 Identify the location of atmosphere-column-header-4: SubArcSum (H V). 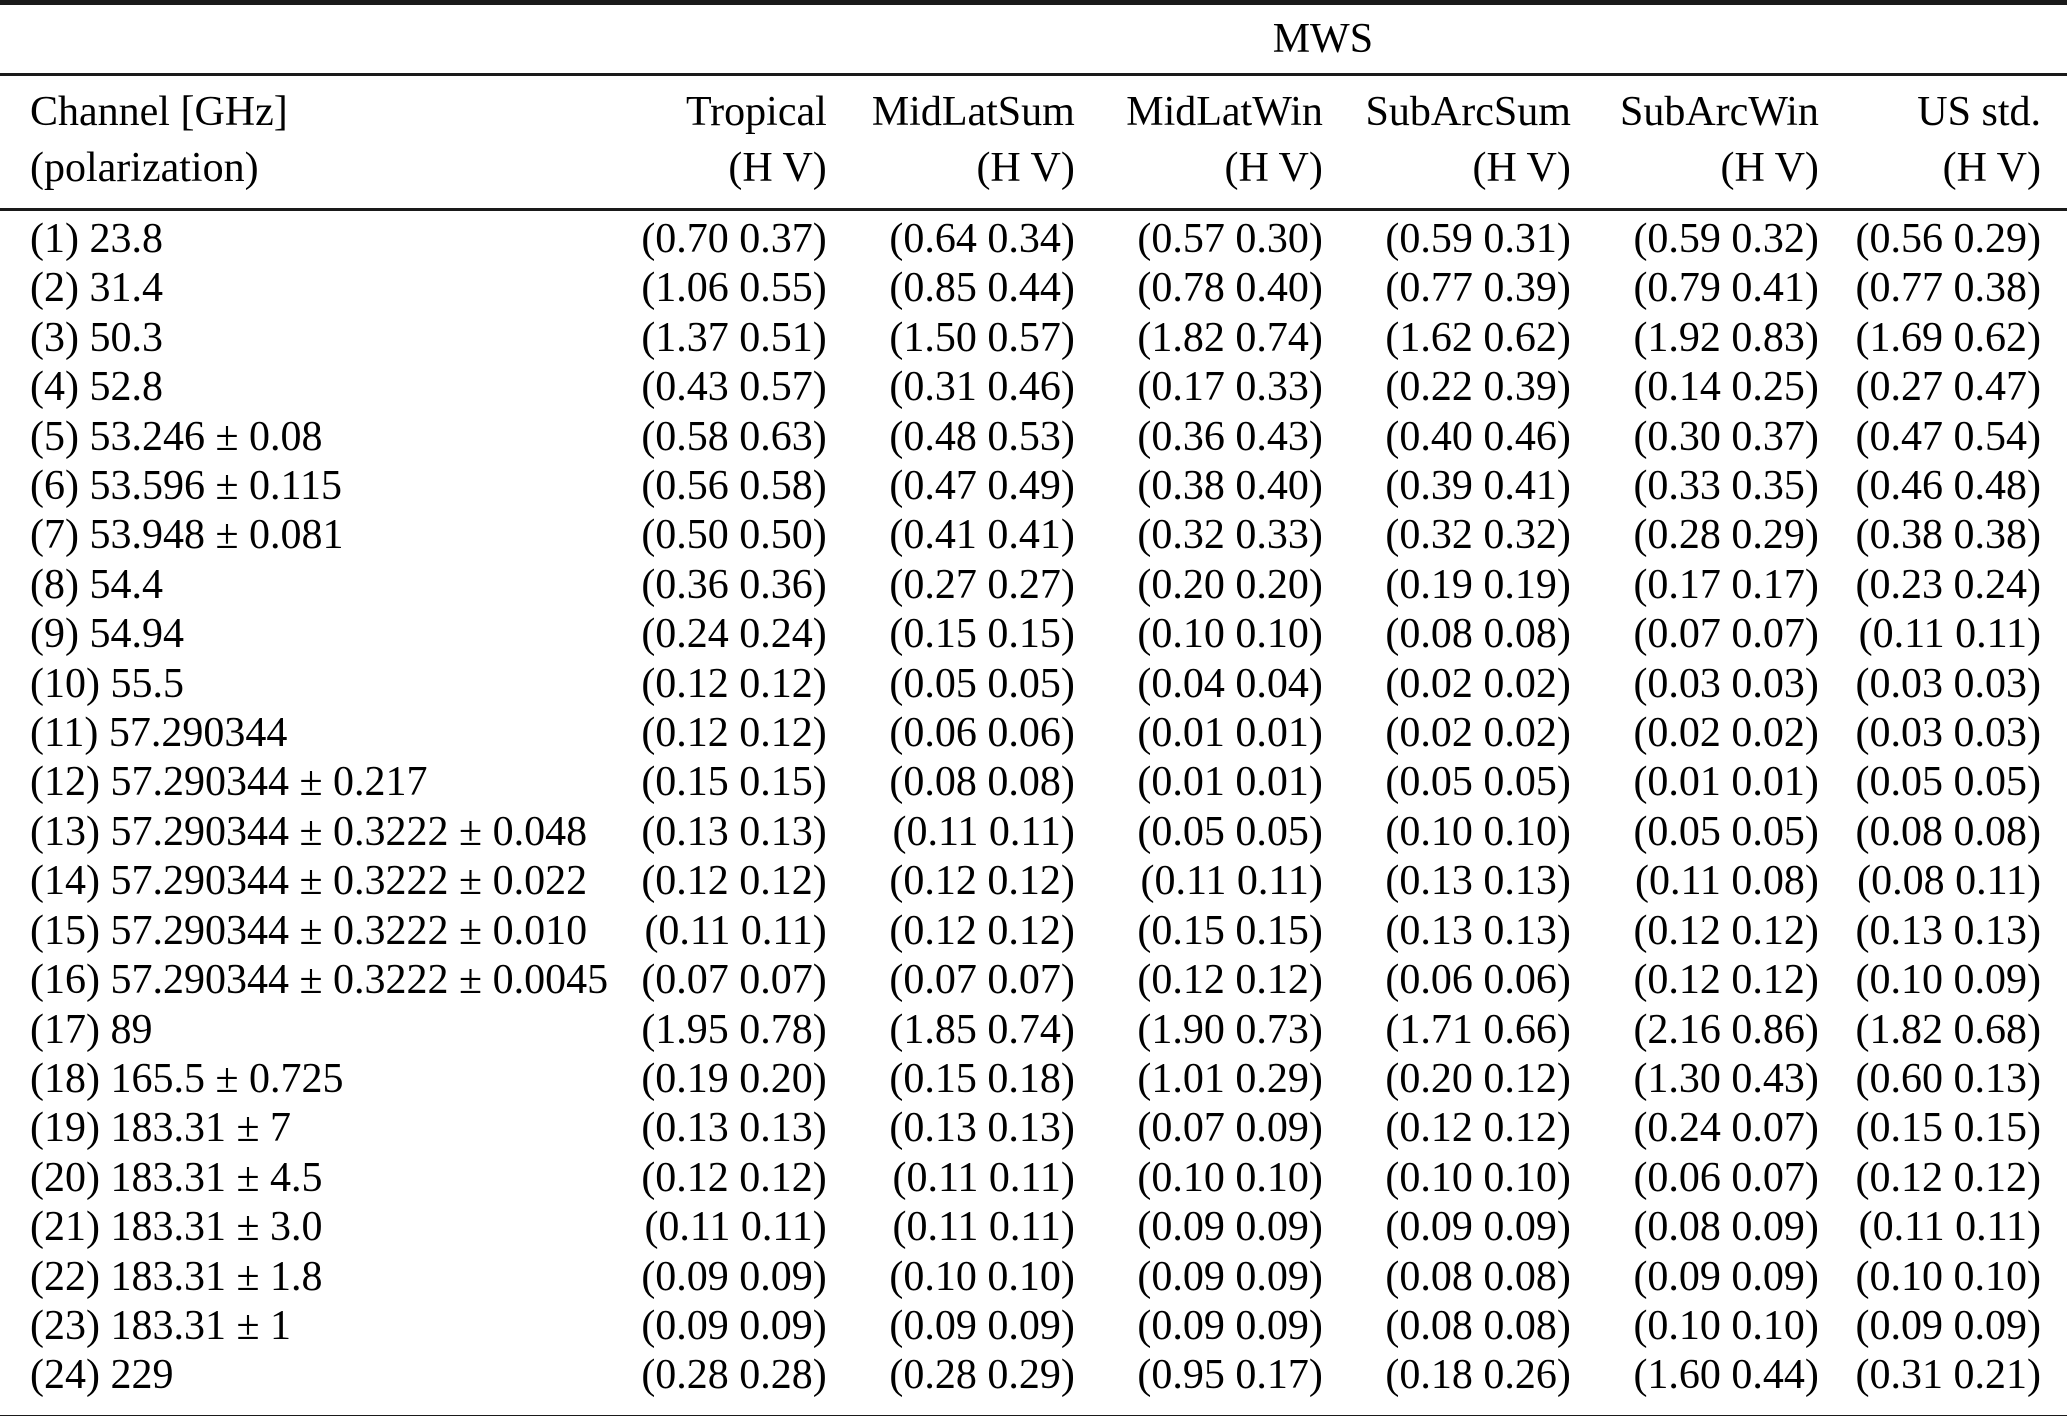
(1446, 142).